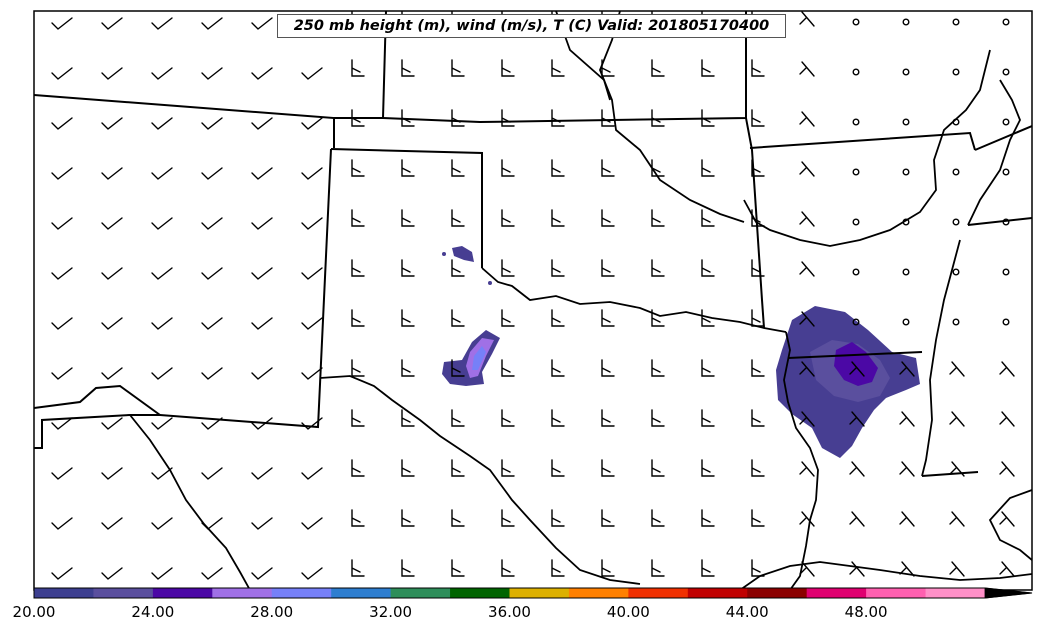 The width and height of the screenshot is (1041, 633). I want to click on colorbar-outline, so click(533, 593).